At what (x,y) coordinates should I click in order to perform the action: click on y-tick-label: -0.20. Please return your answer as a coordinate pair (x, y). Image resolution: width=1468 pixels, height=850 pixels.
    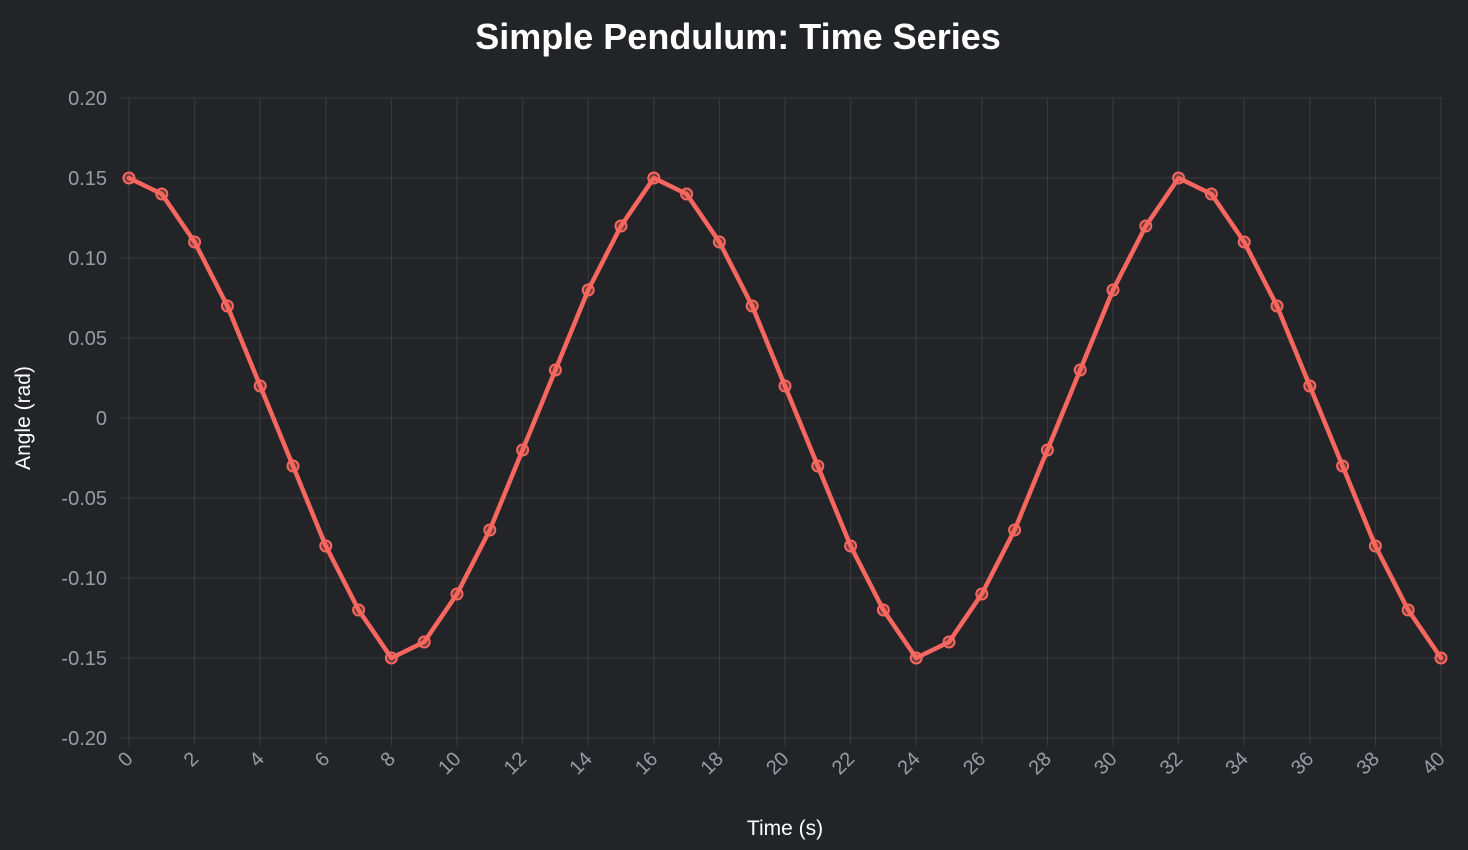
    Looking at the image, I should click on (84, 739).